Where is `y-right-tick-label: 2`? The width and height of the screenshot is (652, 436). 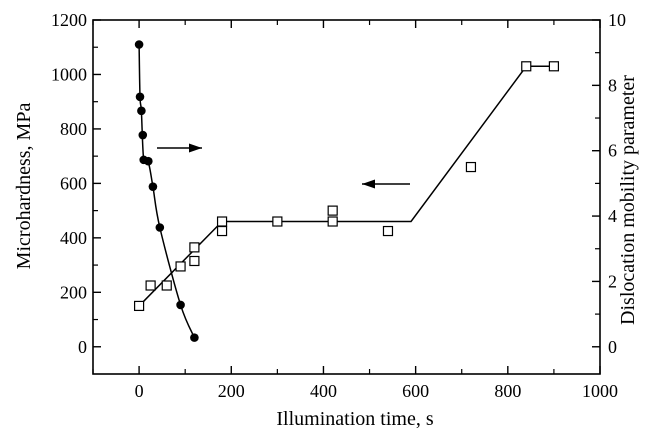 y-right-tick-label: 2 is located at coordinates (612, 281).